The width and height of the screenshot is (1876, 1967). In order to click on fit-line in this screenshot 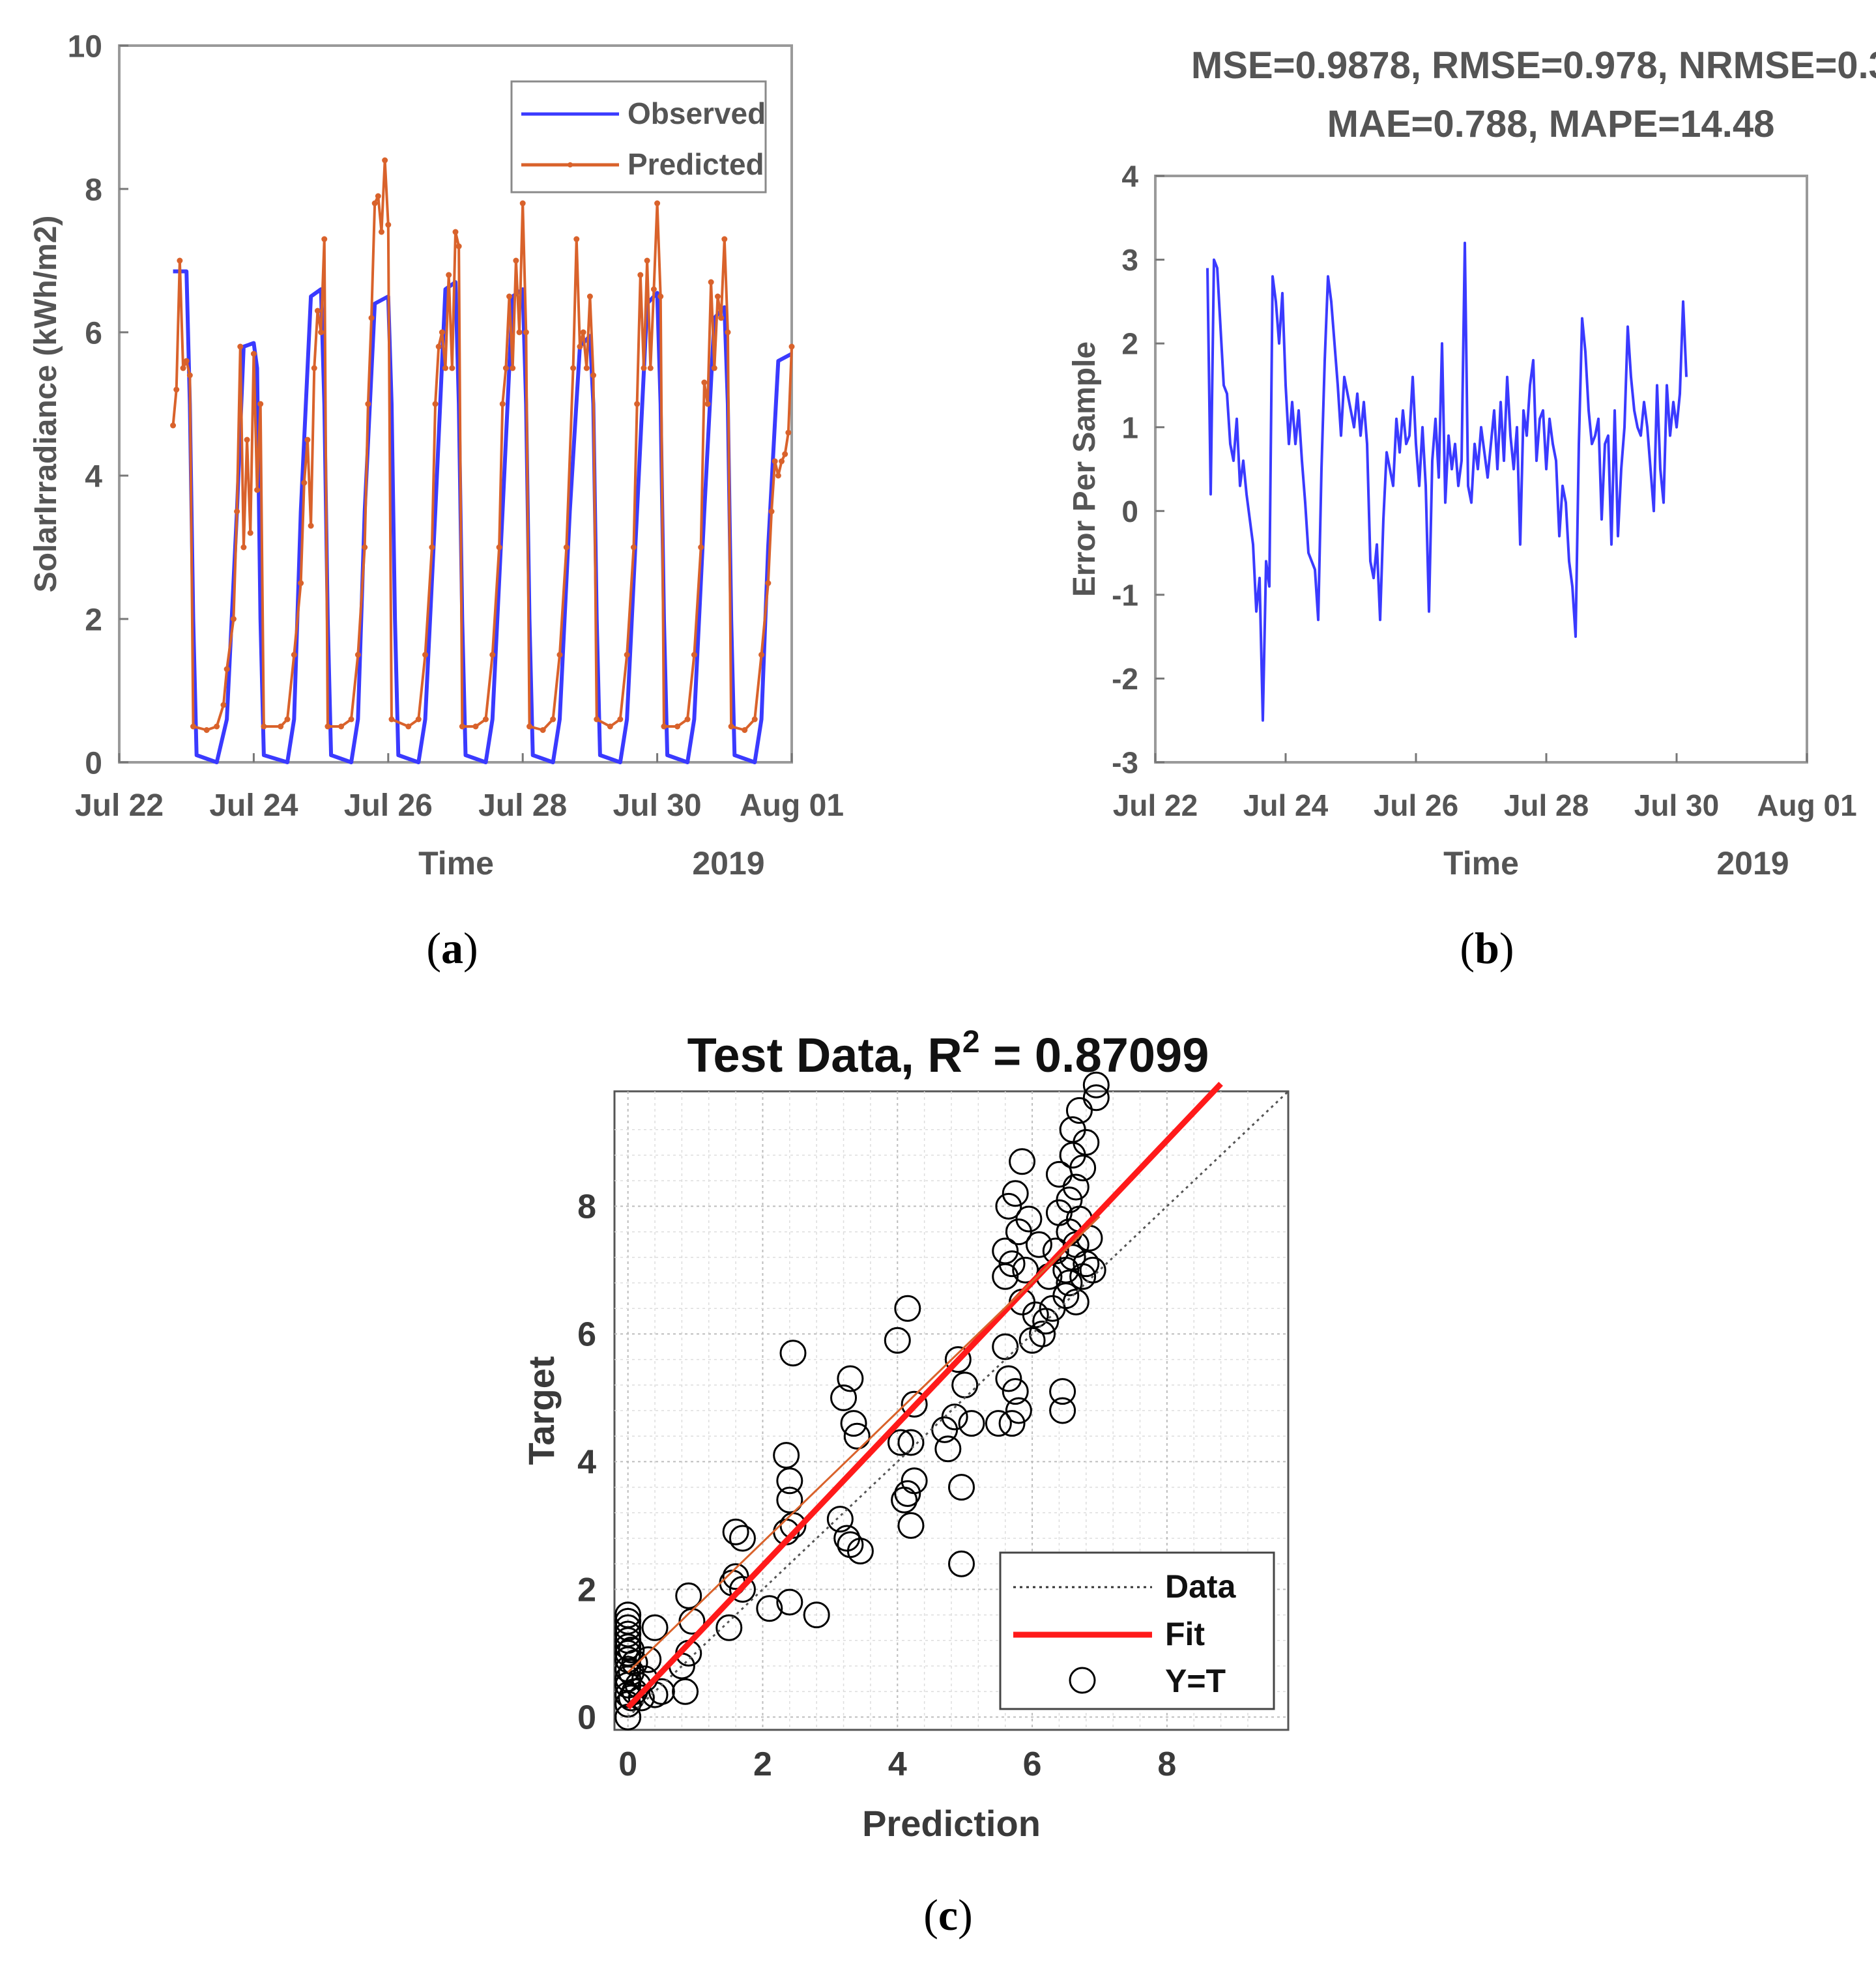, I will do `click(925, 1396)`.